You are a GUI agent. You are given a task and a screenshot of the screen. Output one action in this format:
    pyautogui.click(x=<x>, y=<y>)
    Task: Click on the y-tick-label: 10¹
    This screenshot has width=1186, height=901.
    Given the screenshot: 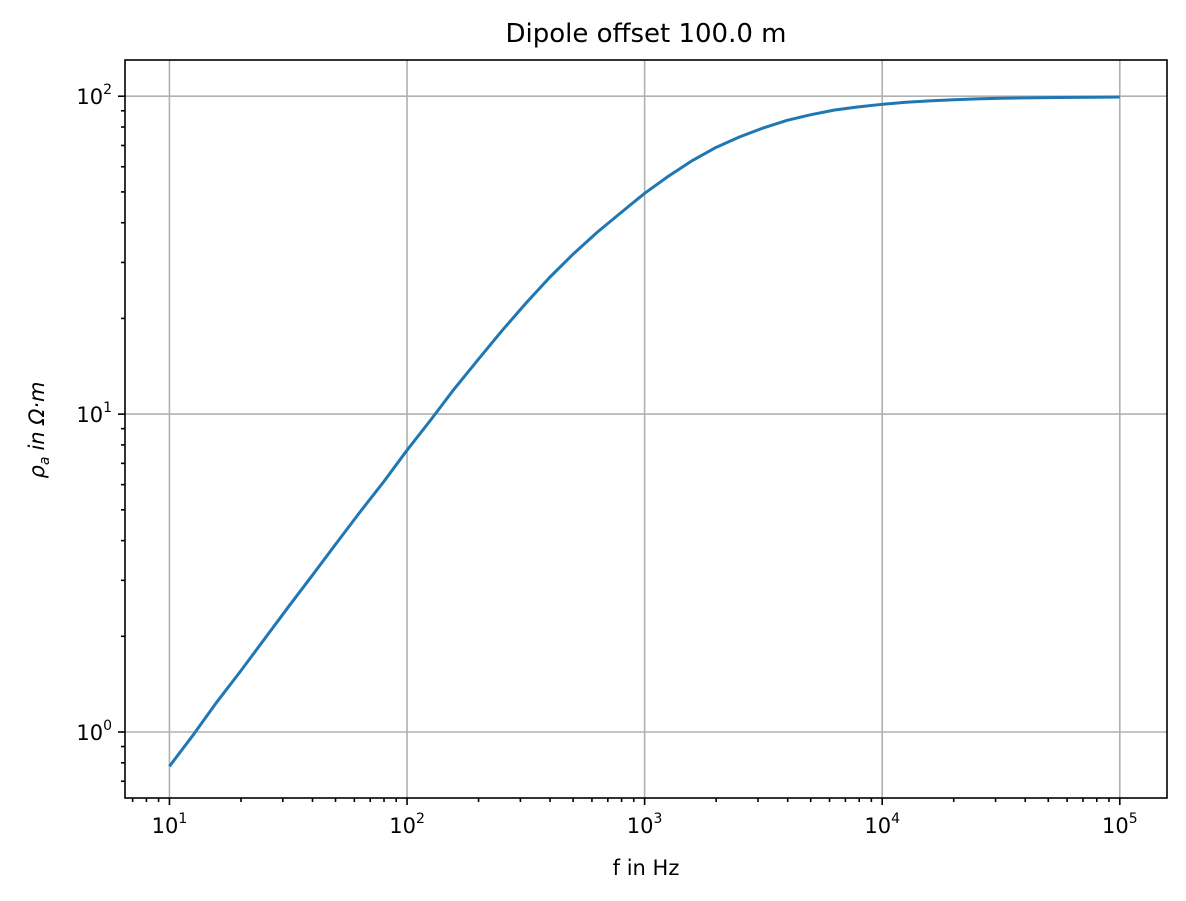 What is the action you would take?
    pyautogui.click(x=94, y=413)
    